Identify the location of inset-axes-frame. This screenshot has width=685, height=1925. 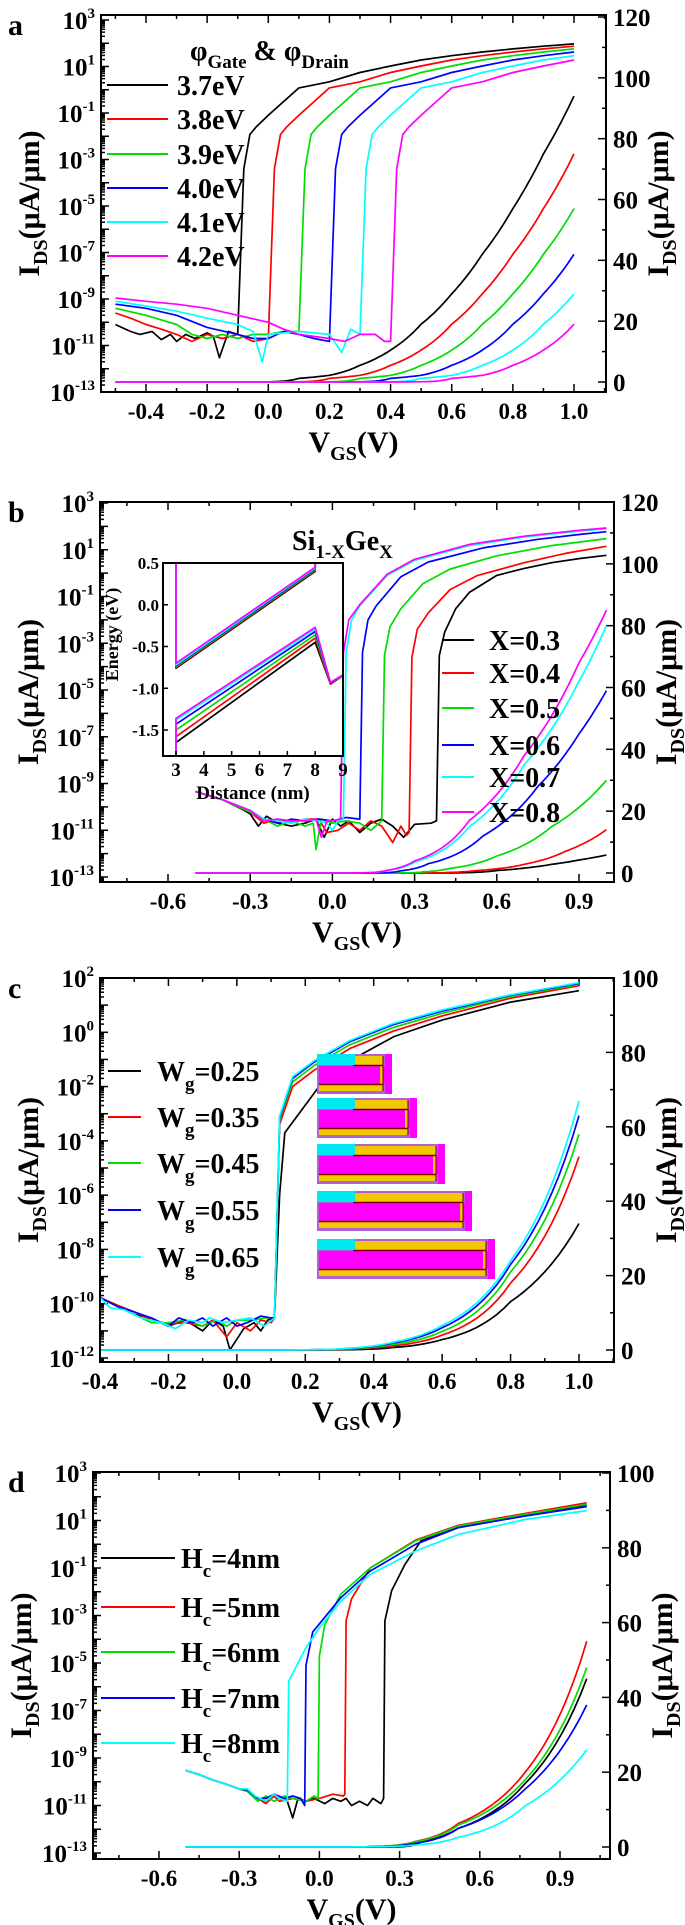
(253, 659).